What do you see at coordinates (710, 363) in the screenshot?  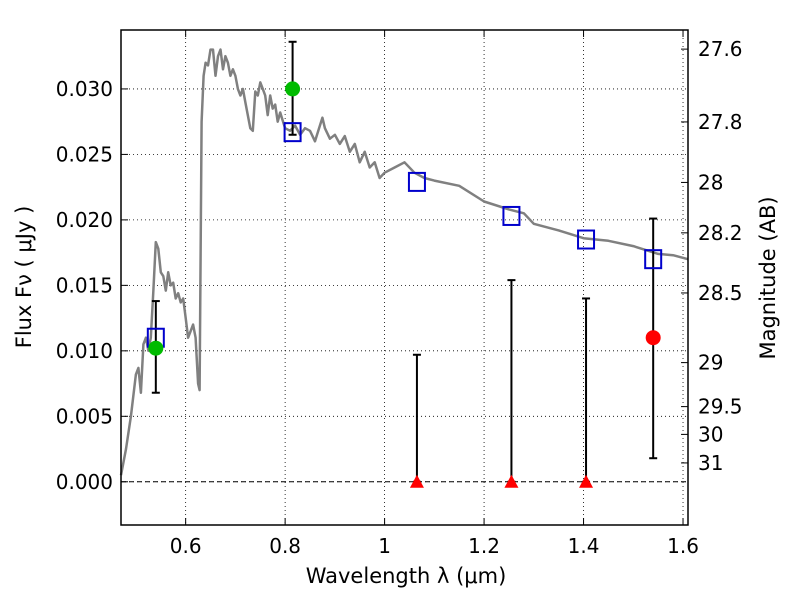 I see `right-tick-label: 29` at bounding box center [710, 363].